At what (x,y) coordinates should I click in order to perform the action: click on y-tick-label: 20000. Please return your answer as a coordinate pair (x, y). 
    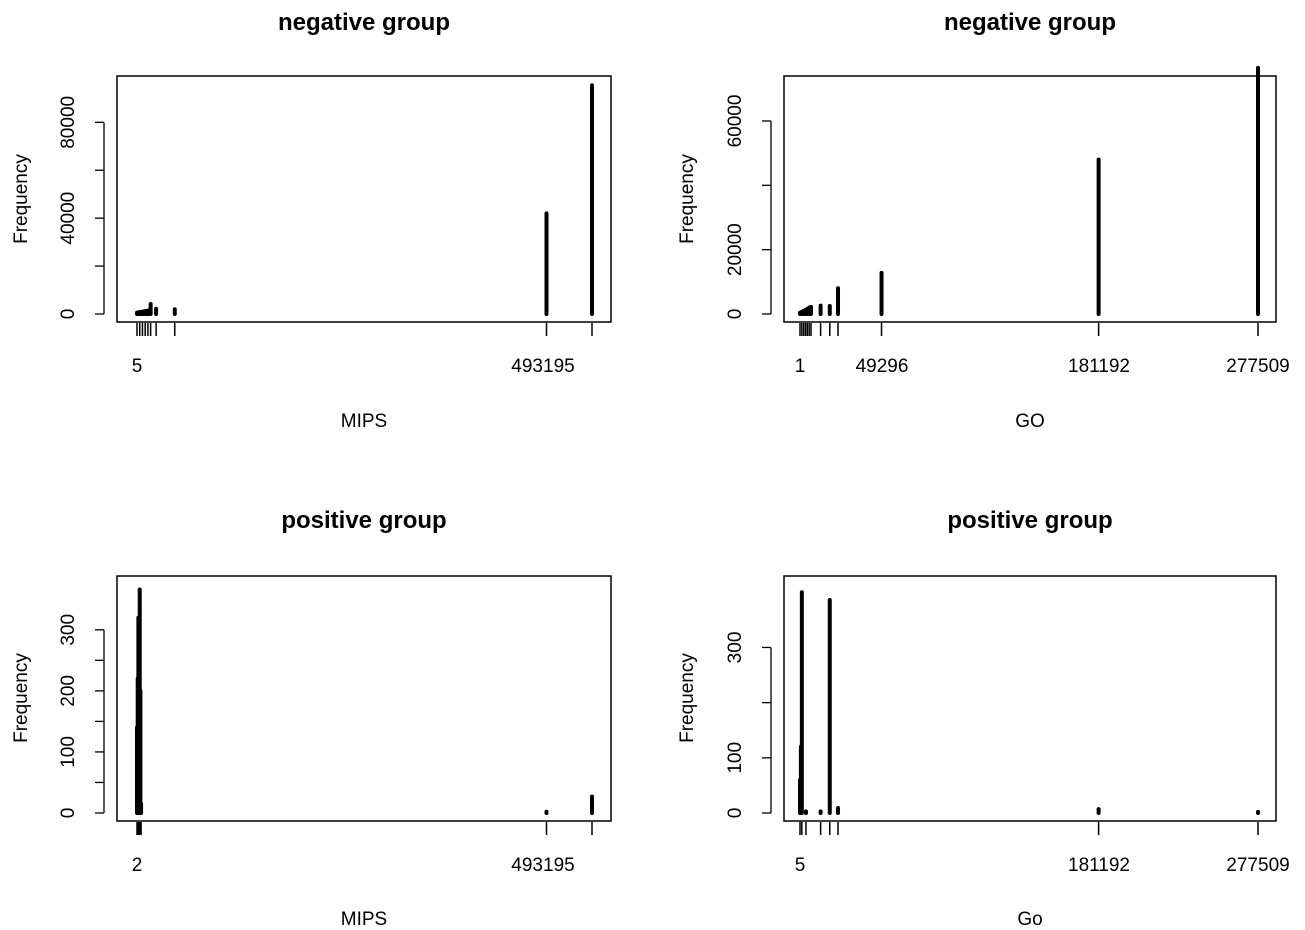
    Looking at the image, I should click on (735, 249).